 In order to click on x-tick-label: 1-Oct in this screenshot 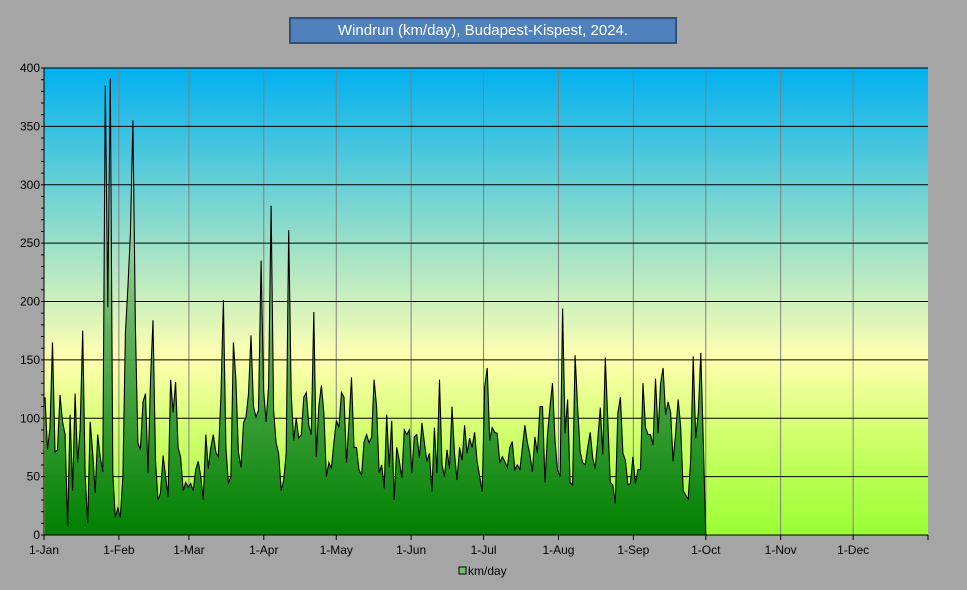, I will do `click(706, 550)`.